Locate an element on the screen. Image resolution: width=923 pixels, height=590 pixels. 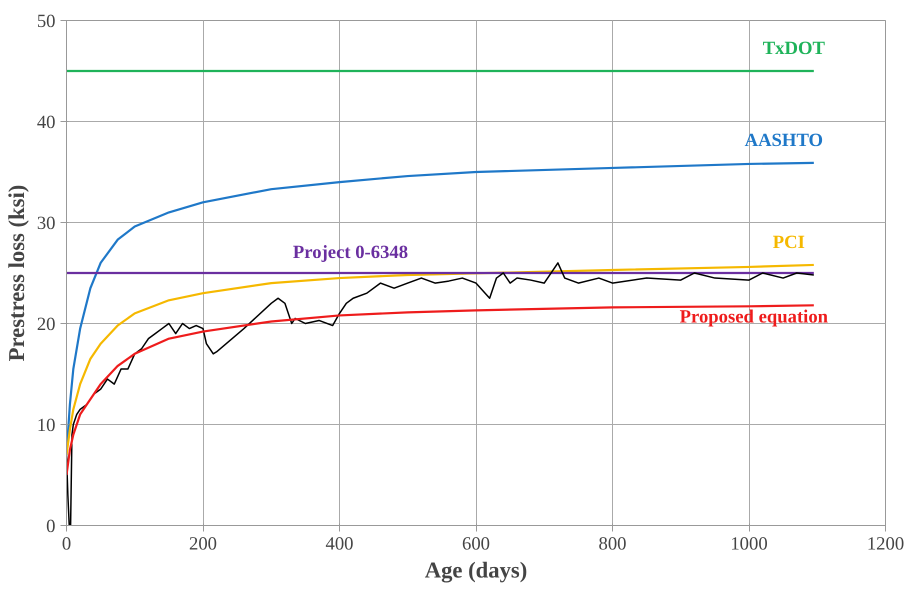
series-label: TxDOT is located at coordinates (794, 48).